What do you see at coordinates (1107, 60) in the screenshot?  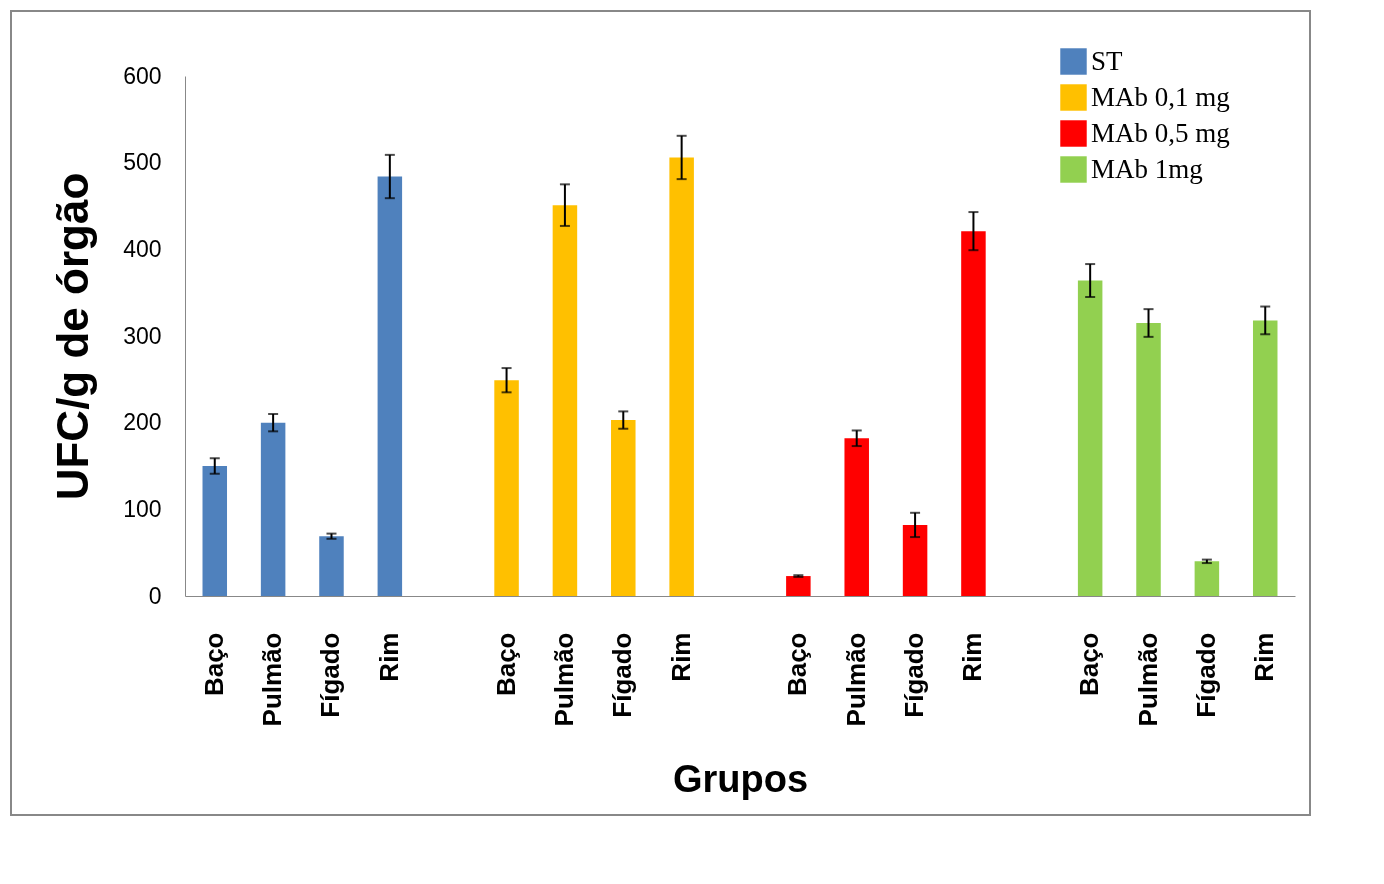 I see `legend-label: ST` at bounding box center [1107, 60].